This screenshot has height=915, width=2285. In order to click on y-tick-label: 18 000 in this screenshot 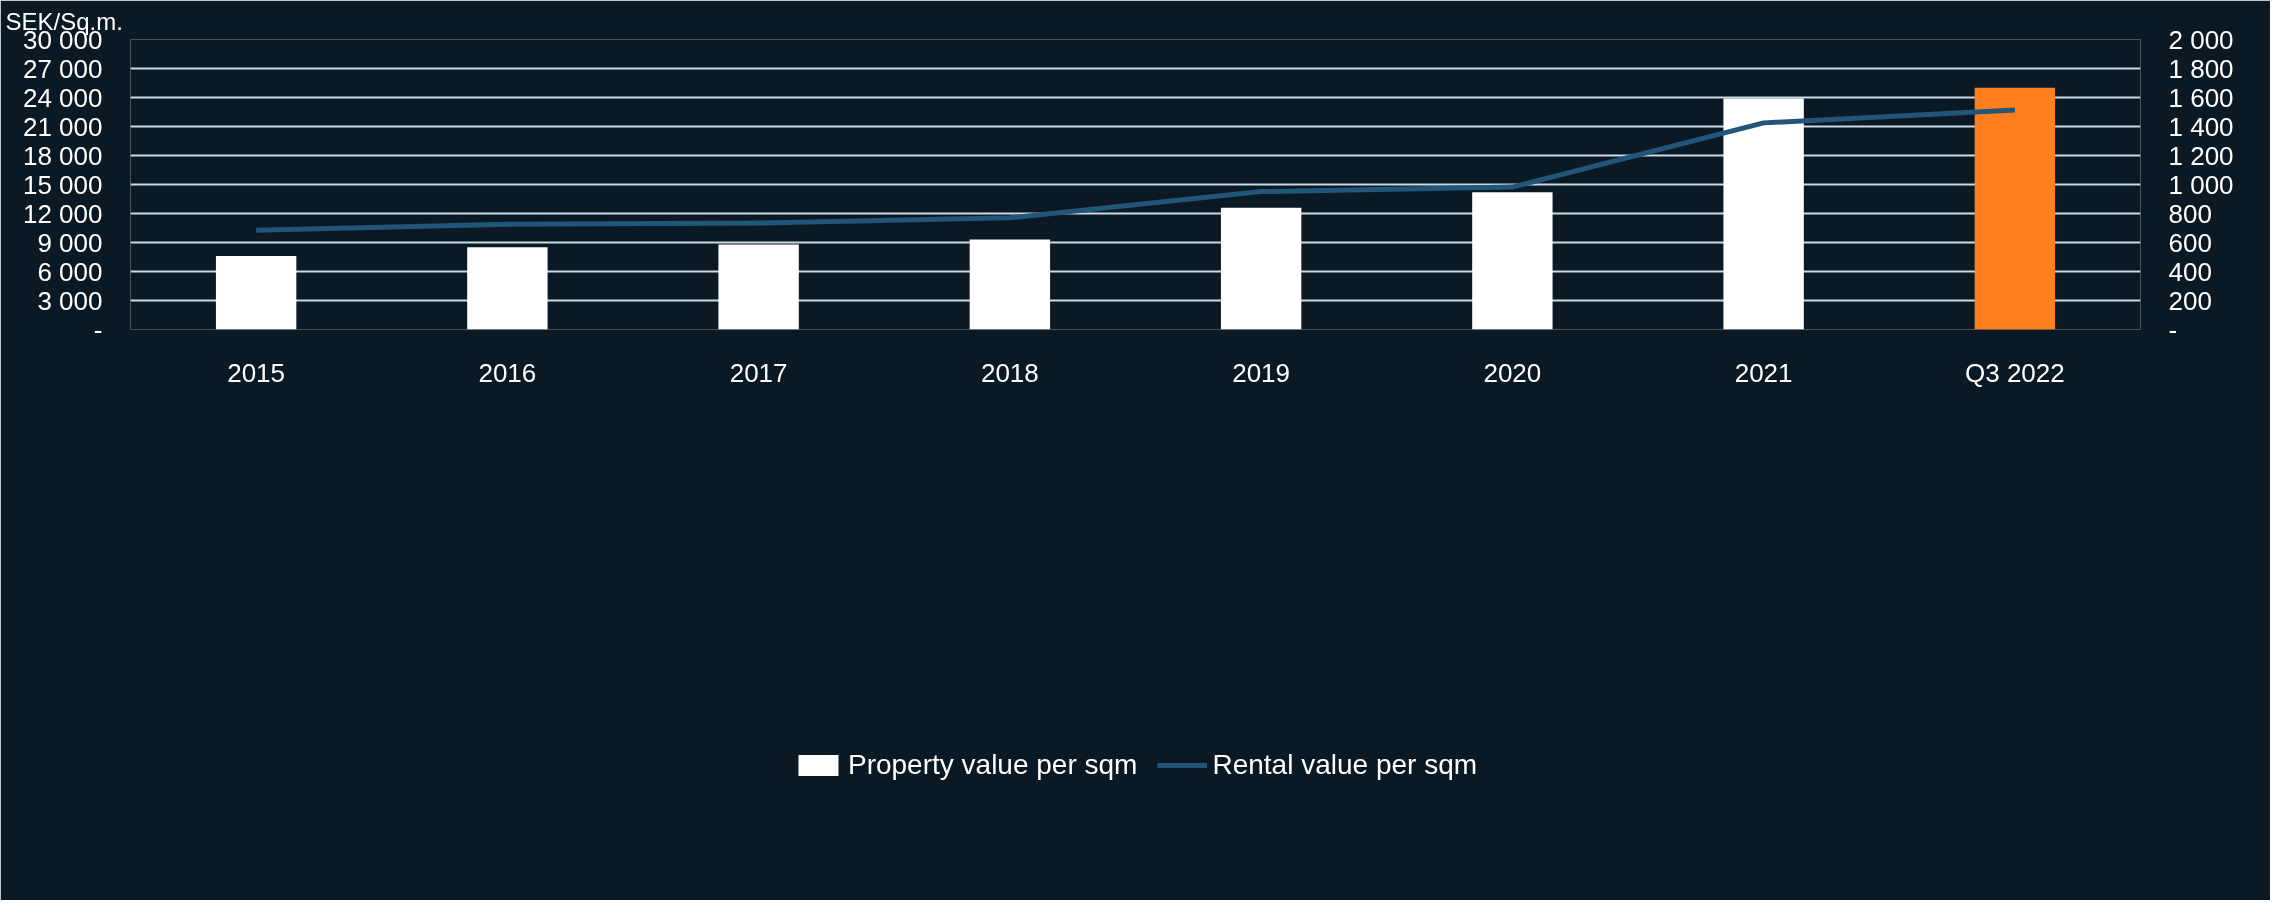, I will do `click(62, 155)`.